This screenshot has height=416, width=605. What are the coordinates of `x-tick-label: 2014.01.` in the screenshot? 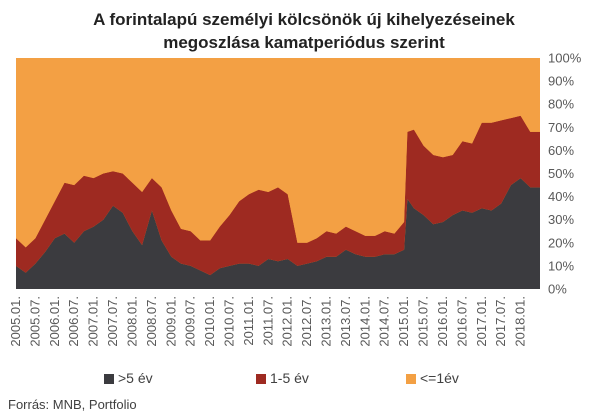 It's located at (364, 321).